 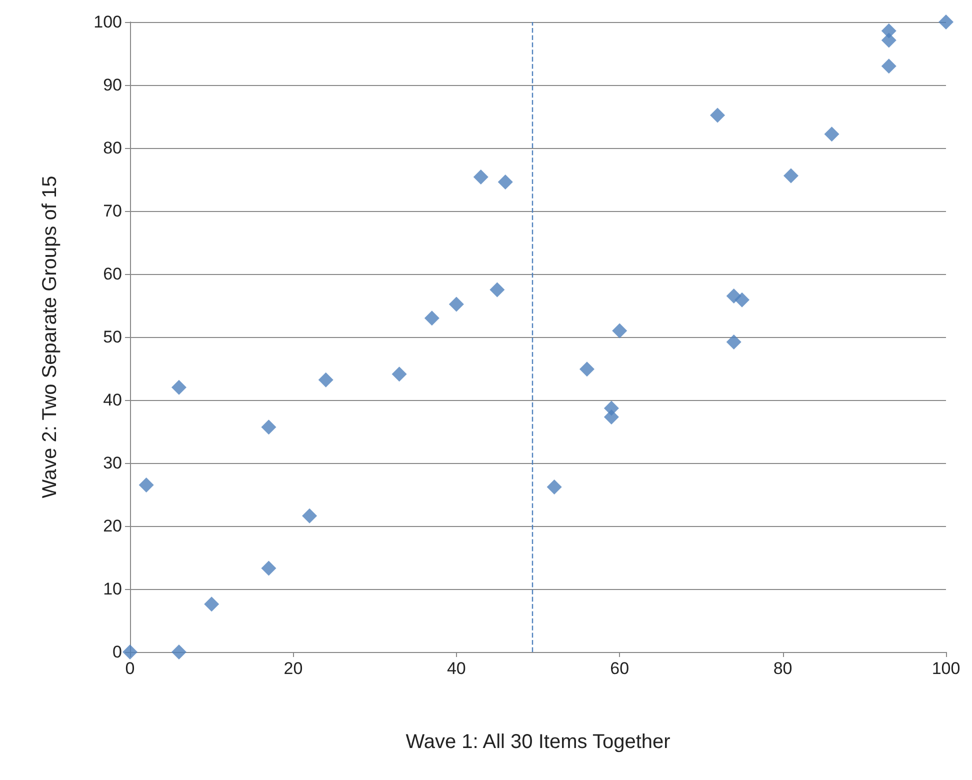 What do you see at coordinates (456, 668) in the screenshot?
I see `x-tick-label: 40` at bounding box center [456, 668].